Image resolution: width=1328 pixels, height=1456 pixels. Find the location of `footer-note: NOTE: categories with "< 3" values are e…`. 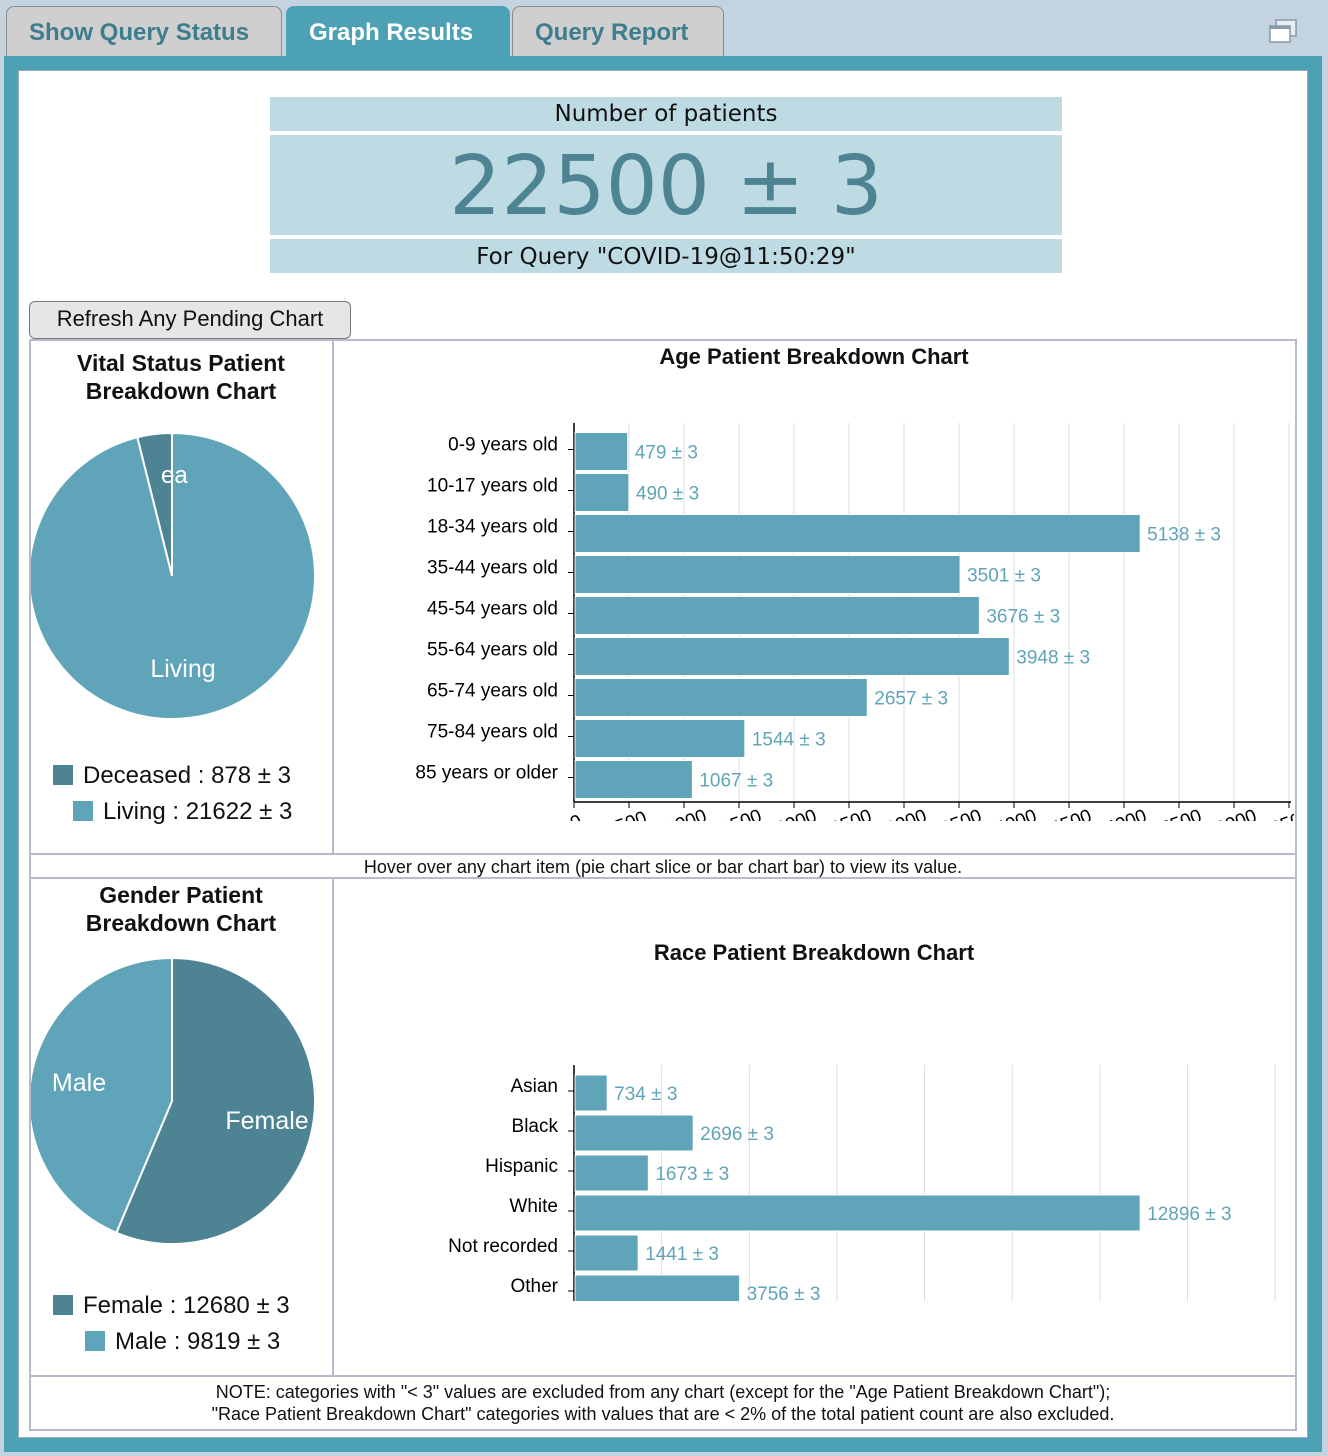

footer-note: NOTE: categories with "< 3" values are e… is located at coordinates (663, 1403).